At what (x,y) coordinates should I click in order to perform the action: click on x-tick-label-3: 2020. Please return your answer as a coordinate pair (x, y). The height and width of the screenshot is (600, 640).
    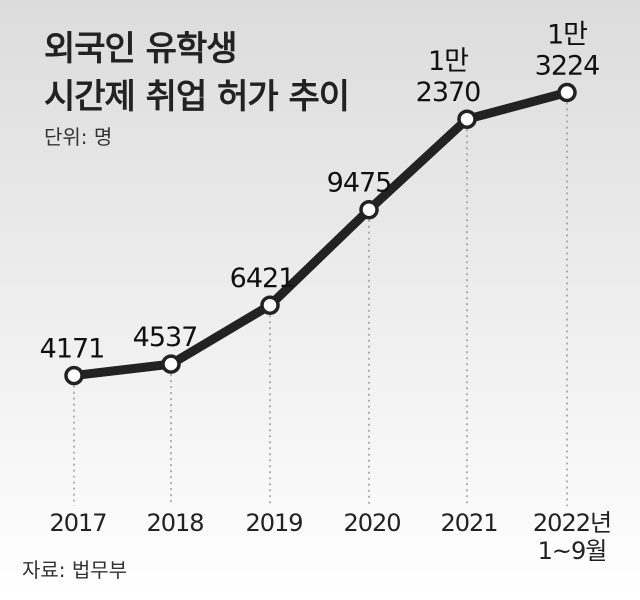
    Looking at the image, I should click on (371, 523).